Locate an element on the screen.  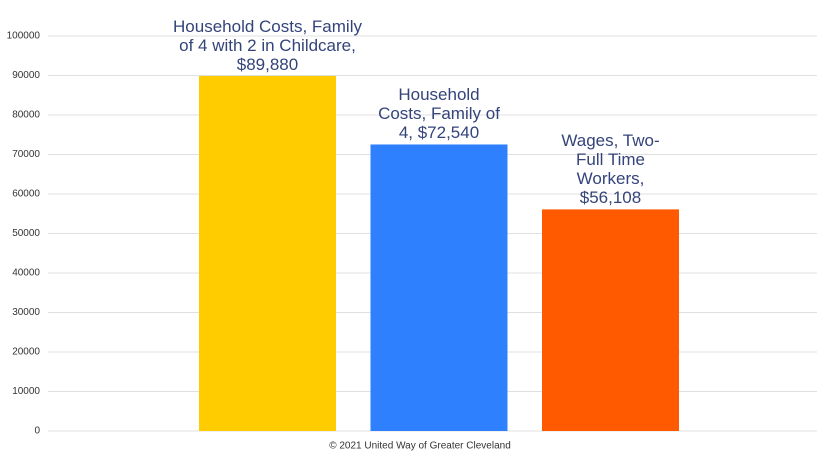
source: © 2021 United Way of Greater Cleveland is located at coordinates (420, 446).